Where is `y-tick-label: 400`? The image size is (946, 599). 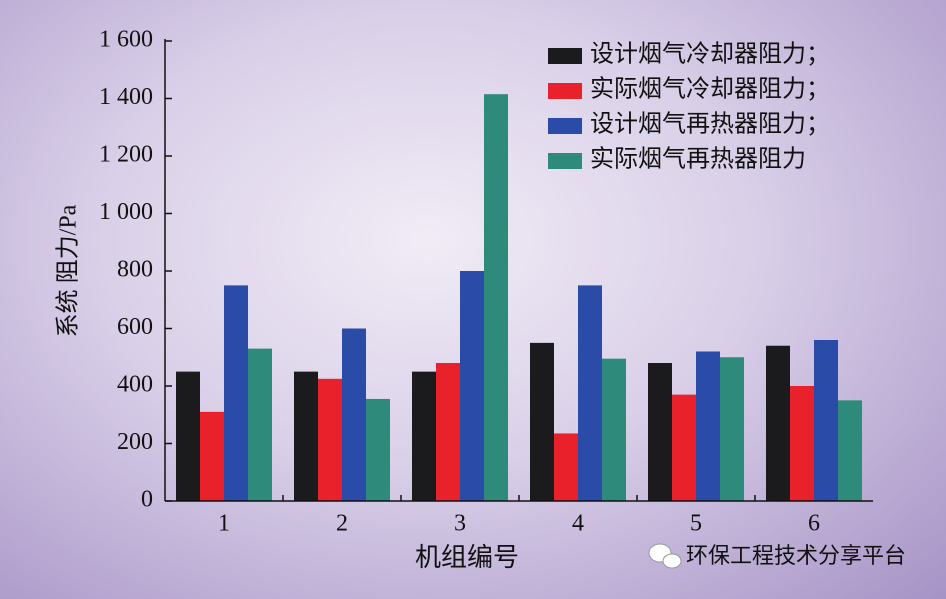
y-tick-label: 400 is located at coordinates (135, 385).